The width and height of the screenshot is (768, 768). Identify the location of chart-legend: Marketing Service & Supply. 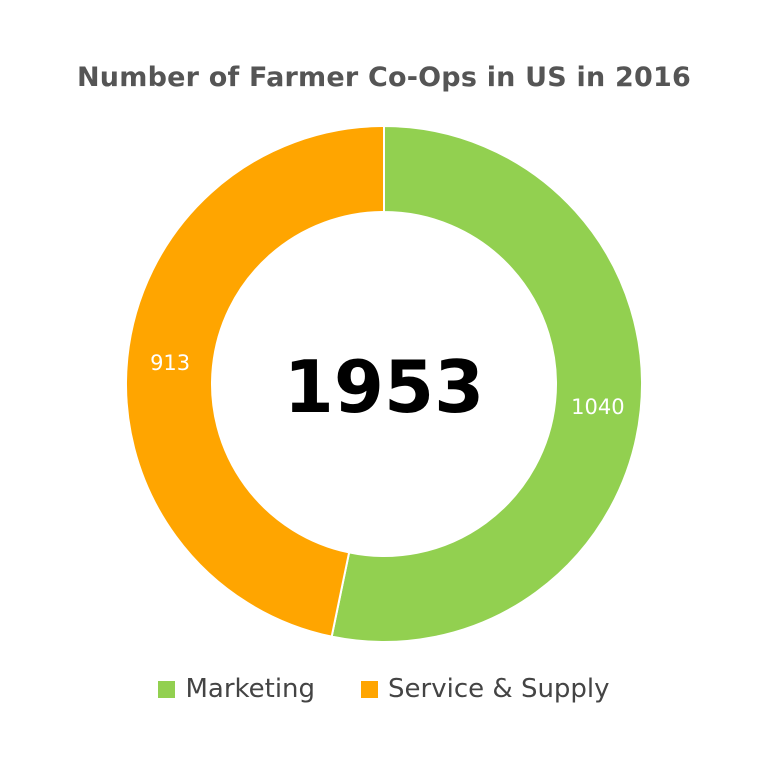
(384, 689).